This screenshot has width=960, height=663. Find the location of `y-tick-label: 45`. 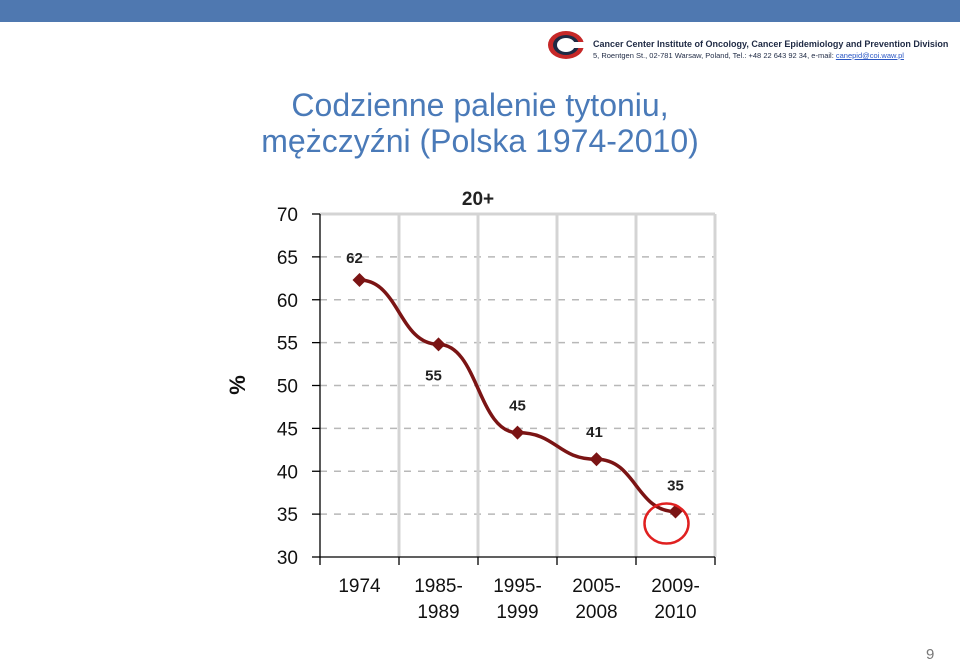

y-tick-label: 45 is located at coordinates (287, 429).